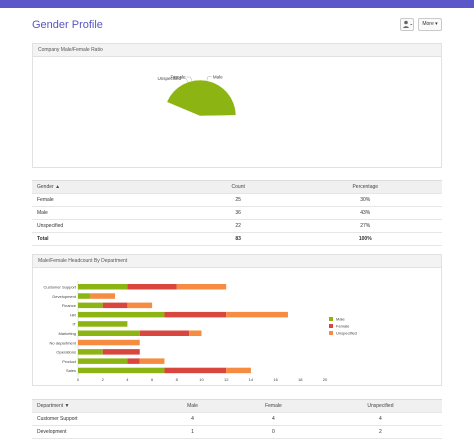  What do you see at coordinates (365, 226) in the screenshot?
I see `cell-percentage: 27%` at bounding box center [365, 226].